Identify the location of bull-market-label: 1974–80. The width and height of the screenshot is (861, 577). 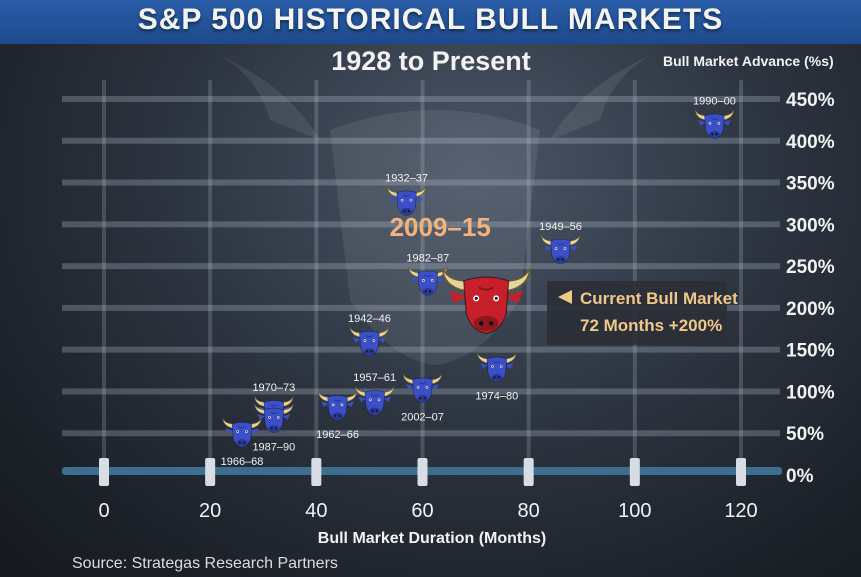
(496, 397).